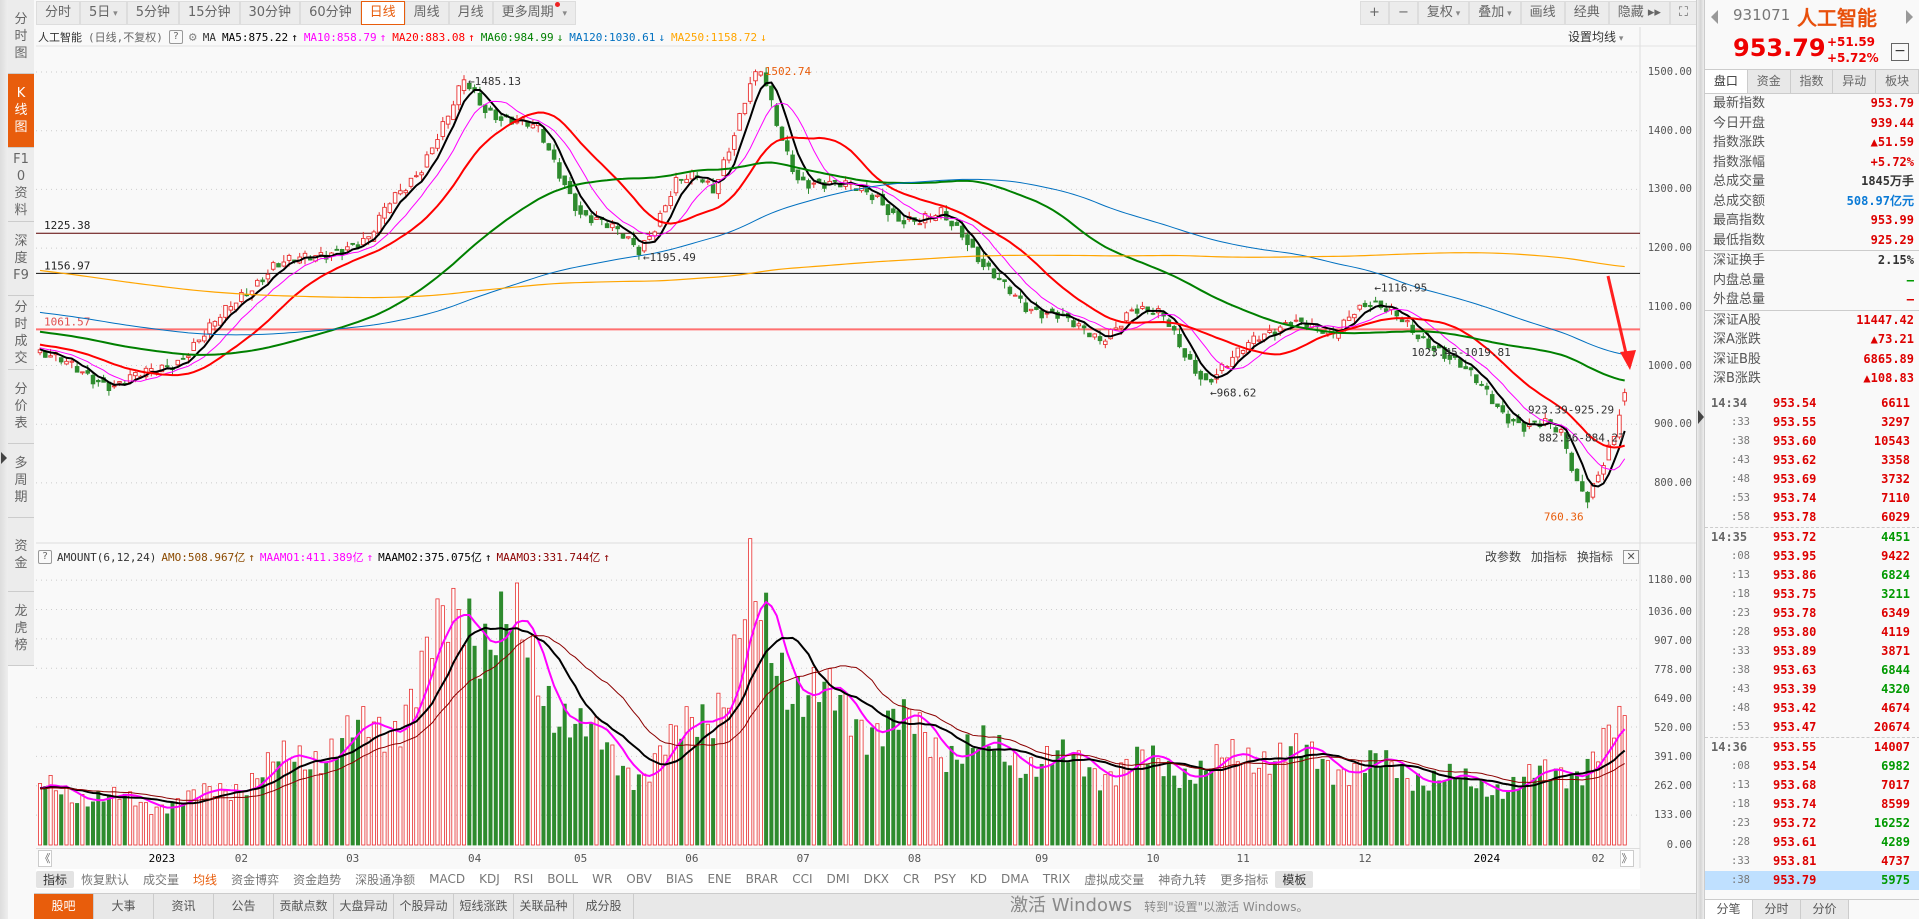  What do you see at coordinates (1700, 459) in the screenshot?
I see `panel-splitter` at bounding box center [1700, 459].